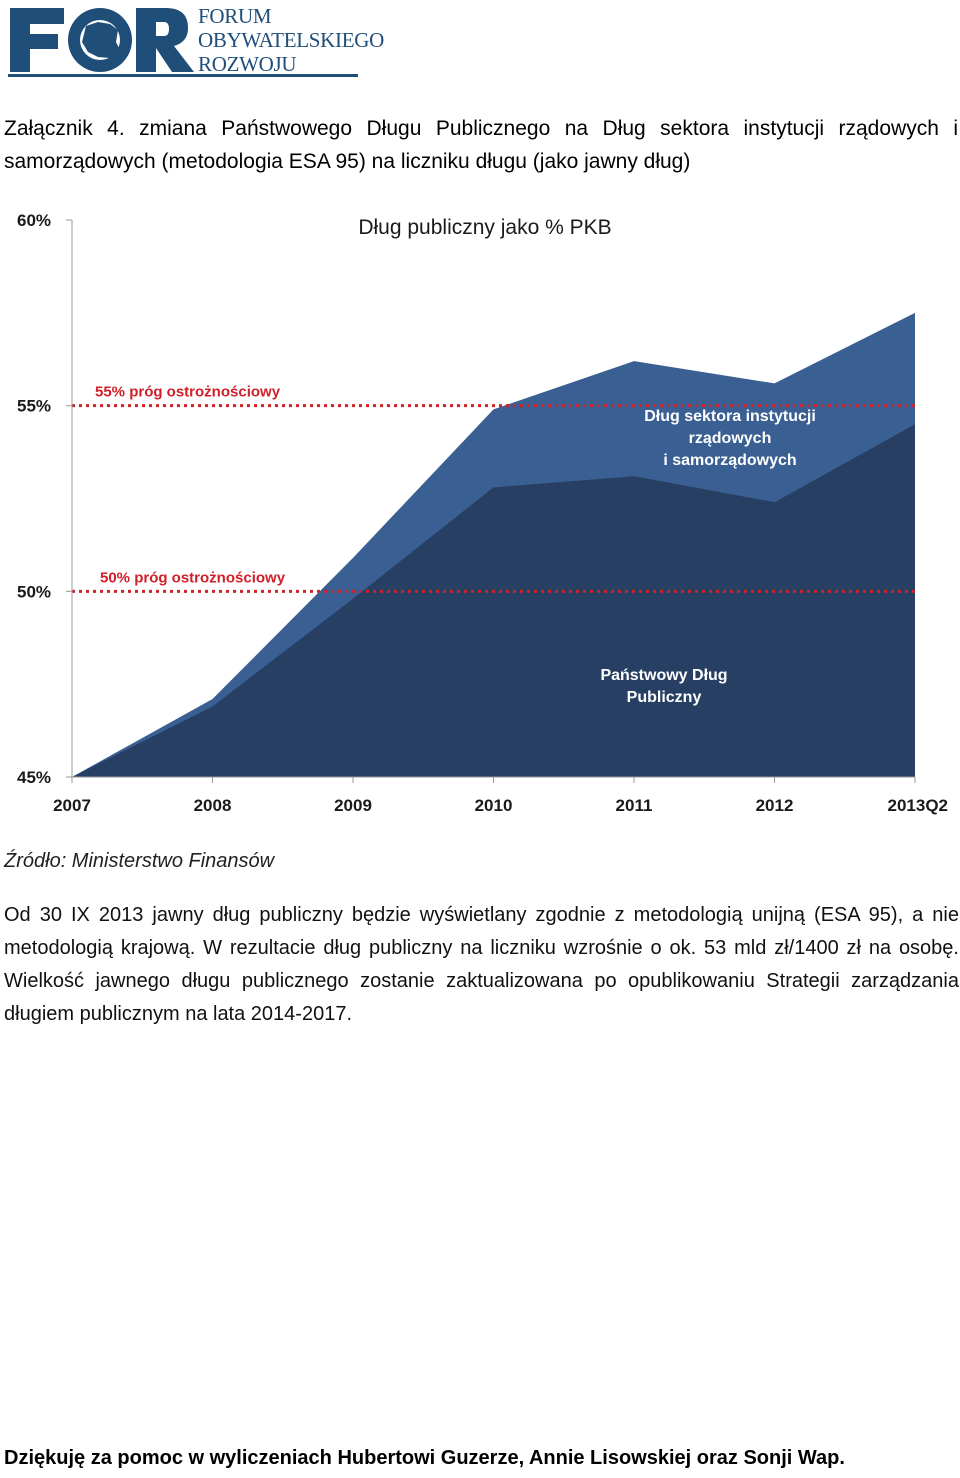 This screenshot has width=960, height=1478. What do you see at coordinates (34, 777) in the screenshot?
I see `y-tick-label: 45%` at bounding box center [34, 777].